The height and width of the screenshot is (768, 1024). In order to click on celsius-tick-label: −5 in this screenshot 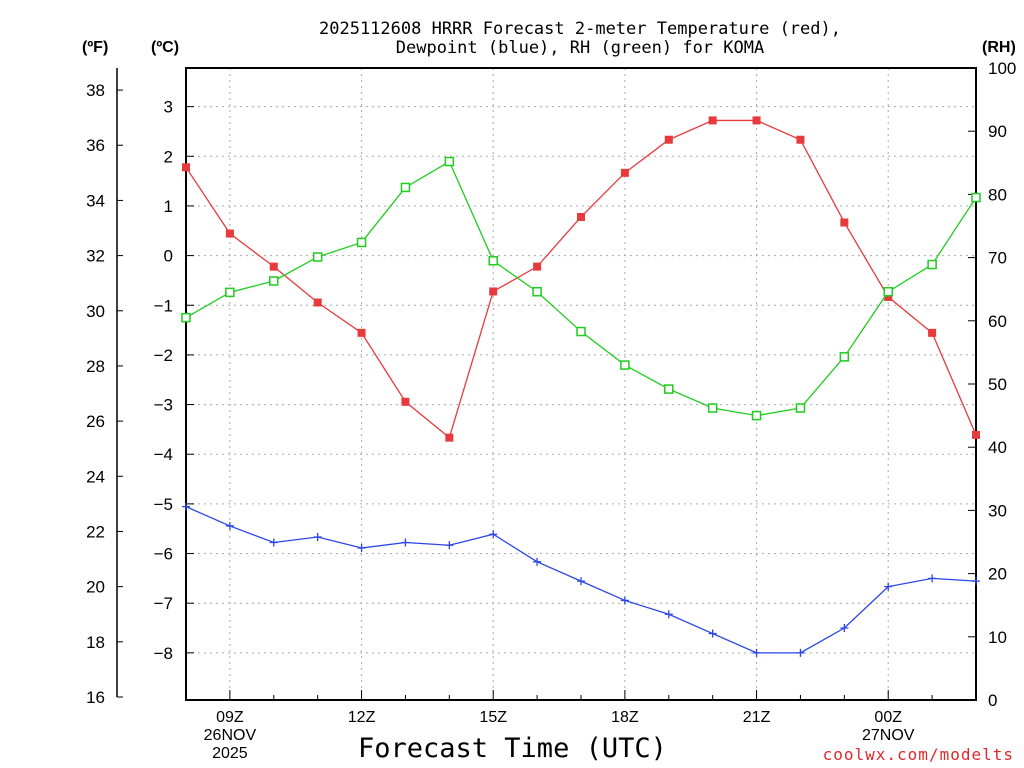, I will do `click(163, 504)`.